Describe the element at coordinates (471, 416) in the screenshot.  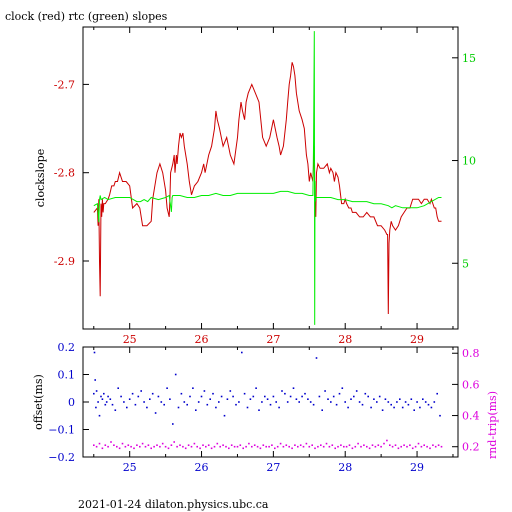
I see `bottom-right-y-tick-label: 0.4` at that location.